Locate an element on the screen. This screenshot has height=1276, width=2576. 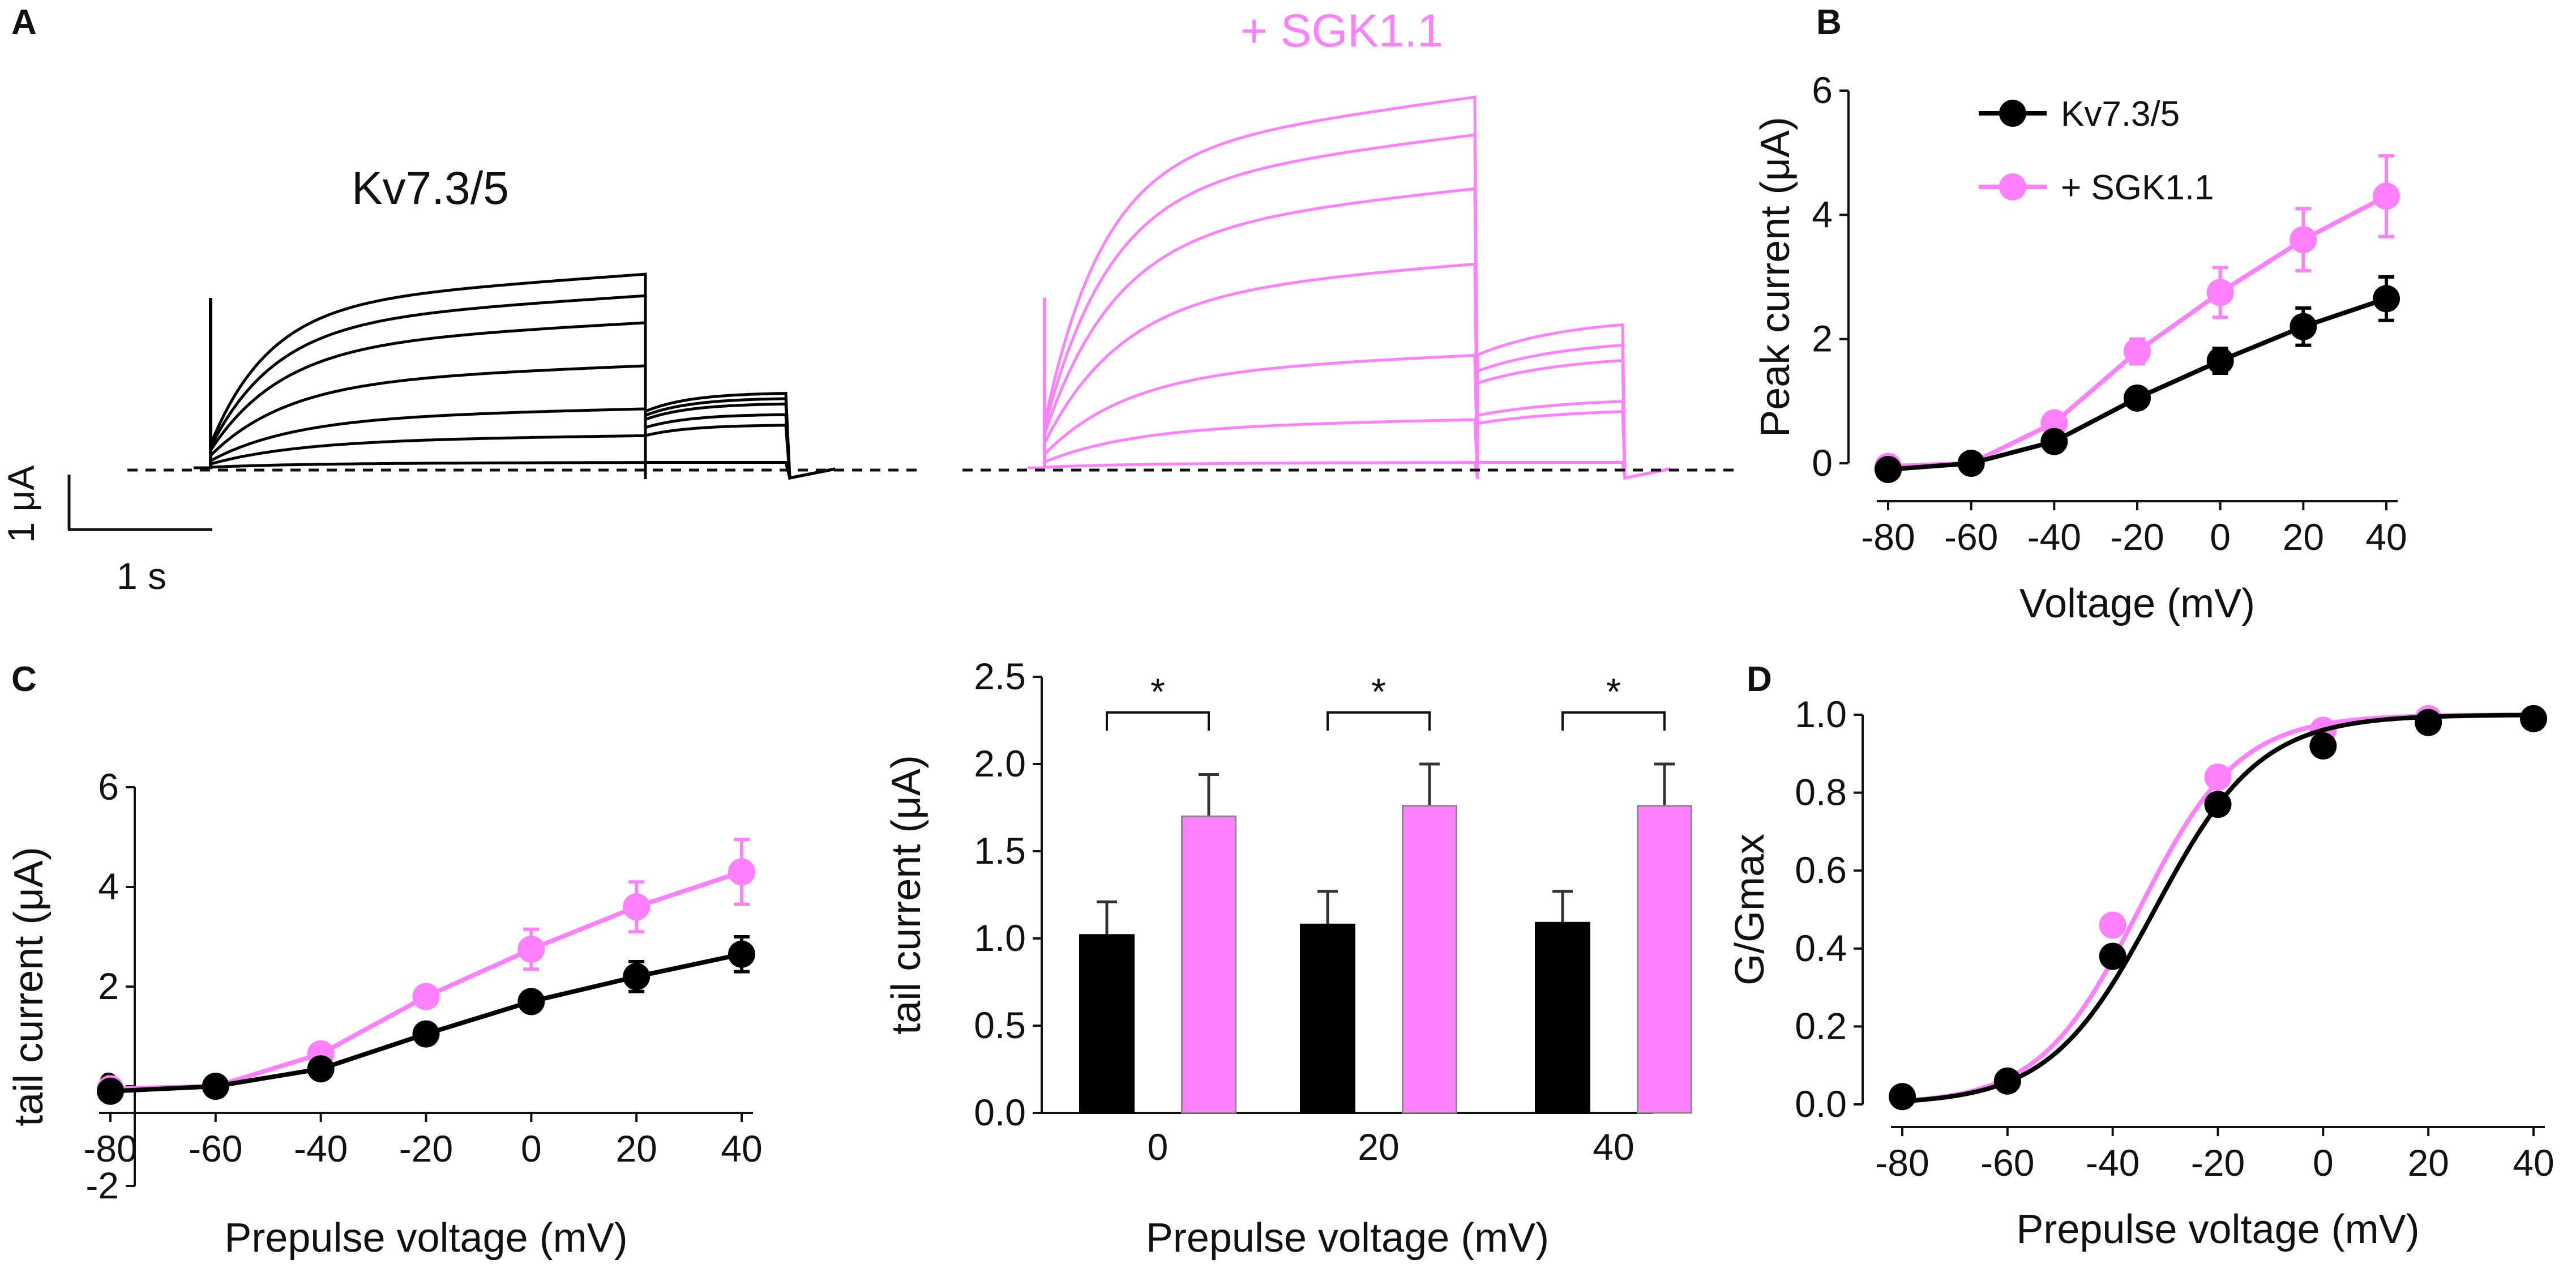
y-tick-label: 0.2 is located at coordinates (1821, 1026).